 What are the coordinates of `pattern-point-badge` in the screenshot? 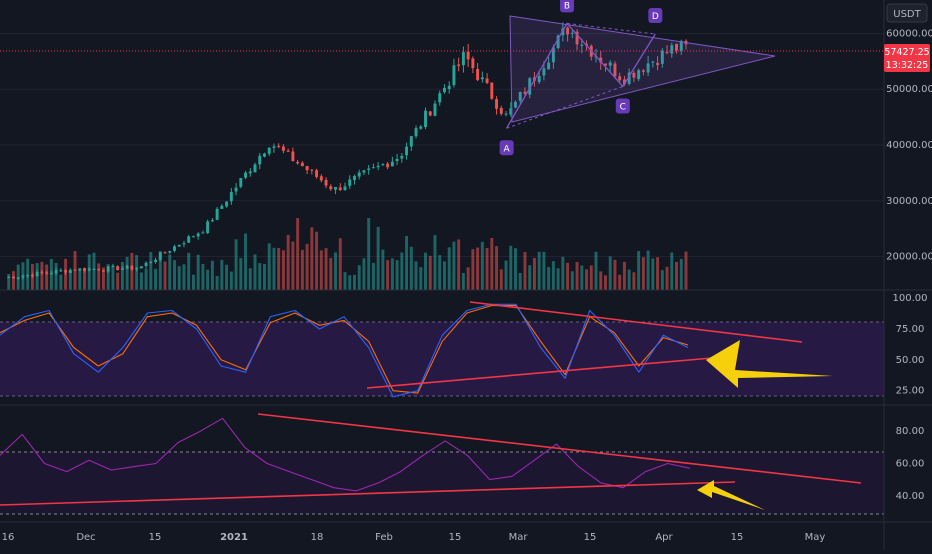 It's located at (655, 16).